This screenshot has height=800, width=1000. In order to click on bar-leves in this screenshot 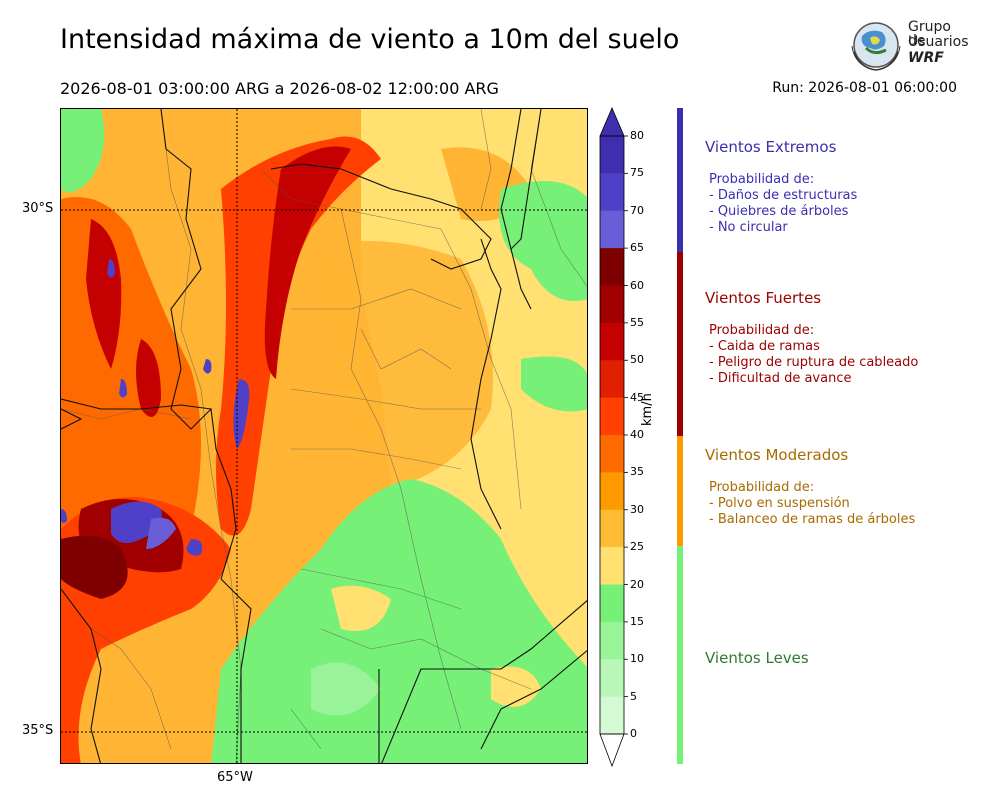, I will do `click(680, 655)`.